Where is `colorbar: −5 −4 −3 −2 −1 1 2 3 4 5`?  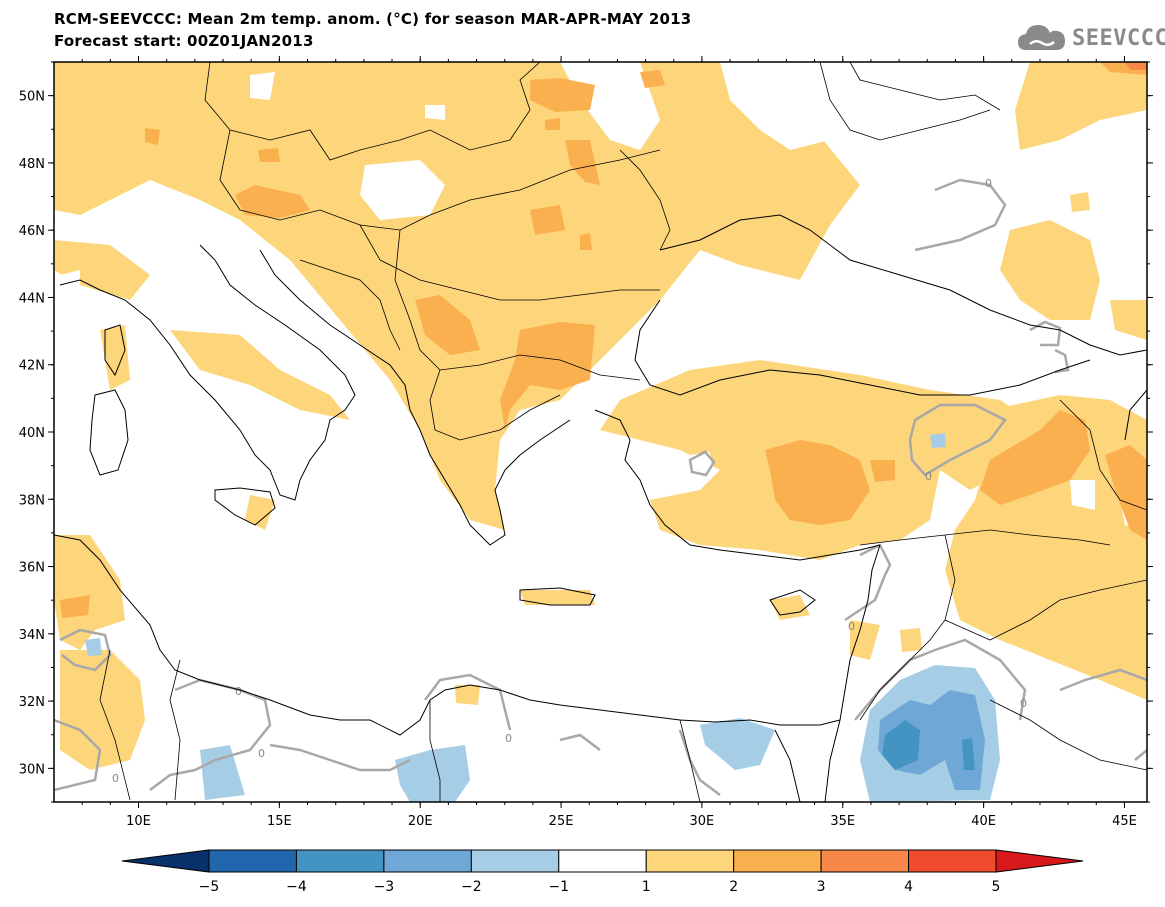
colorbar: −5 −4 −3 −2 −1 1 2 3 4 5 is located at coordinates (602, 872).